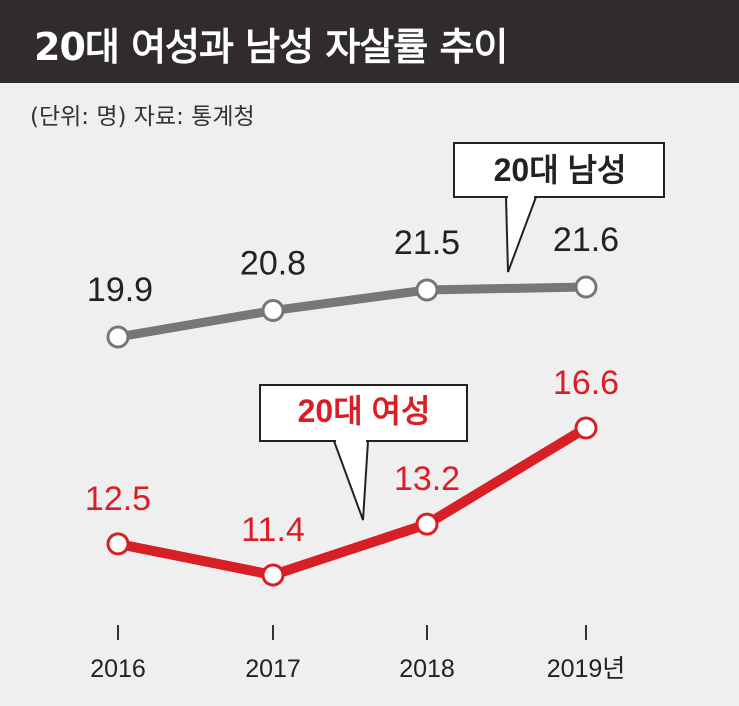 The image size is (739, 706). What do you see at coordinates (586, 669) in the screenshot?
I see `x-tick-label-3: 2019년` at bounding box center [586, 669].